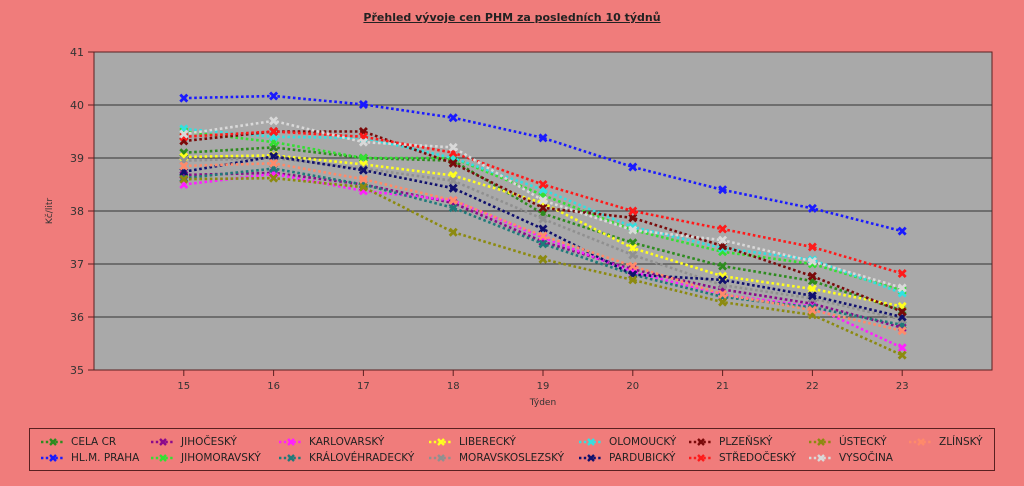 The width and height of the screenshot is (1024, 486). What do you see at coordinates (642, 458) in the screenshot?
I see `legend-label: PARDUBICKÝ` at bounding box center [642, 458].